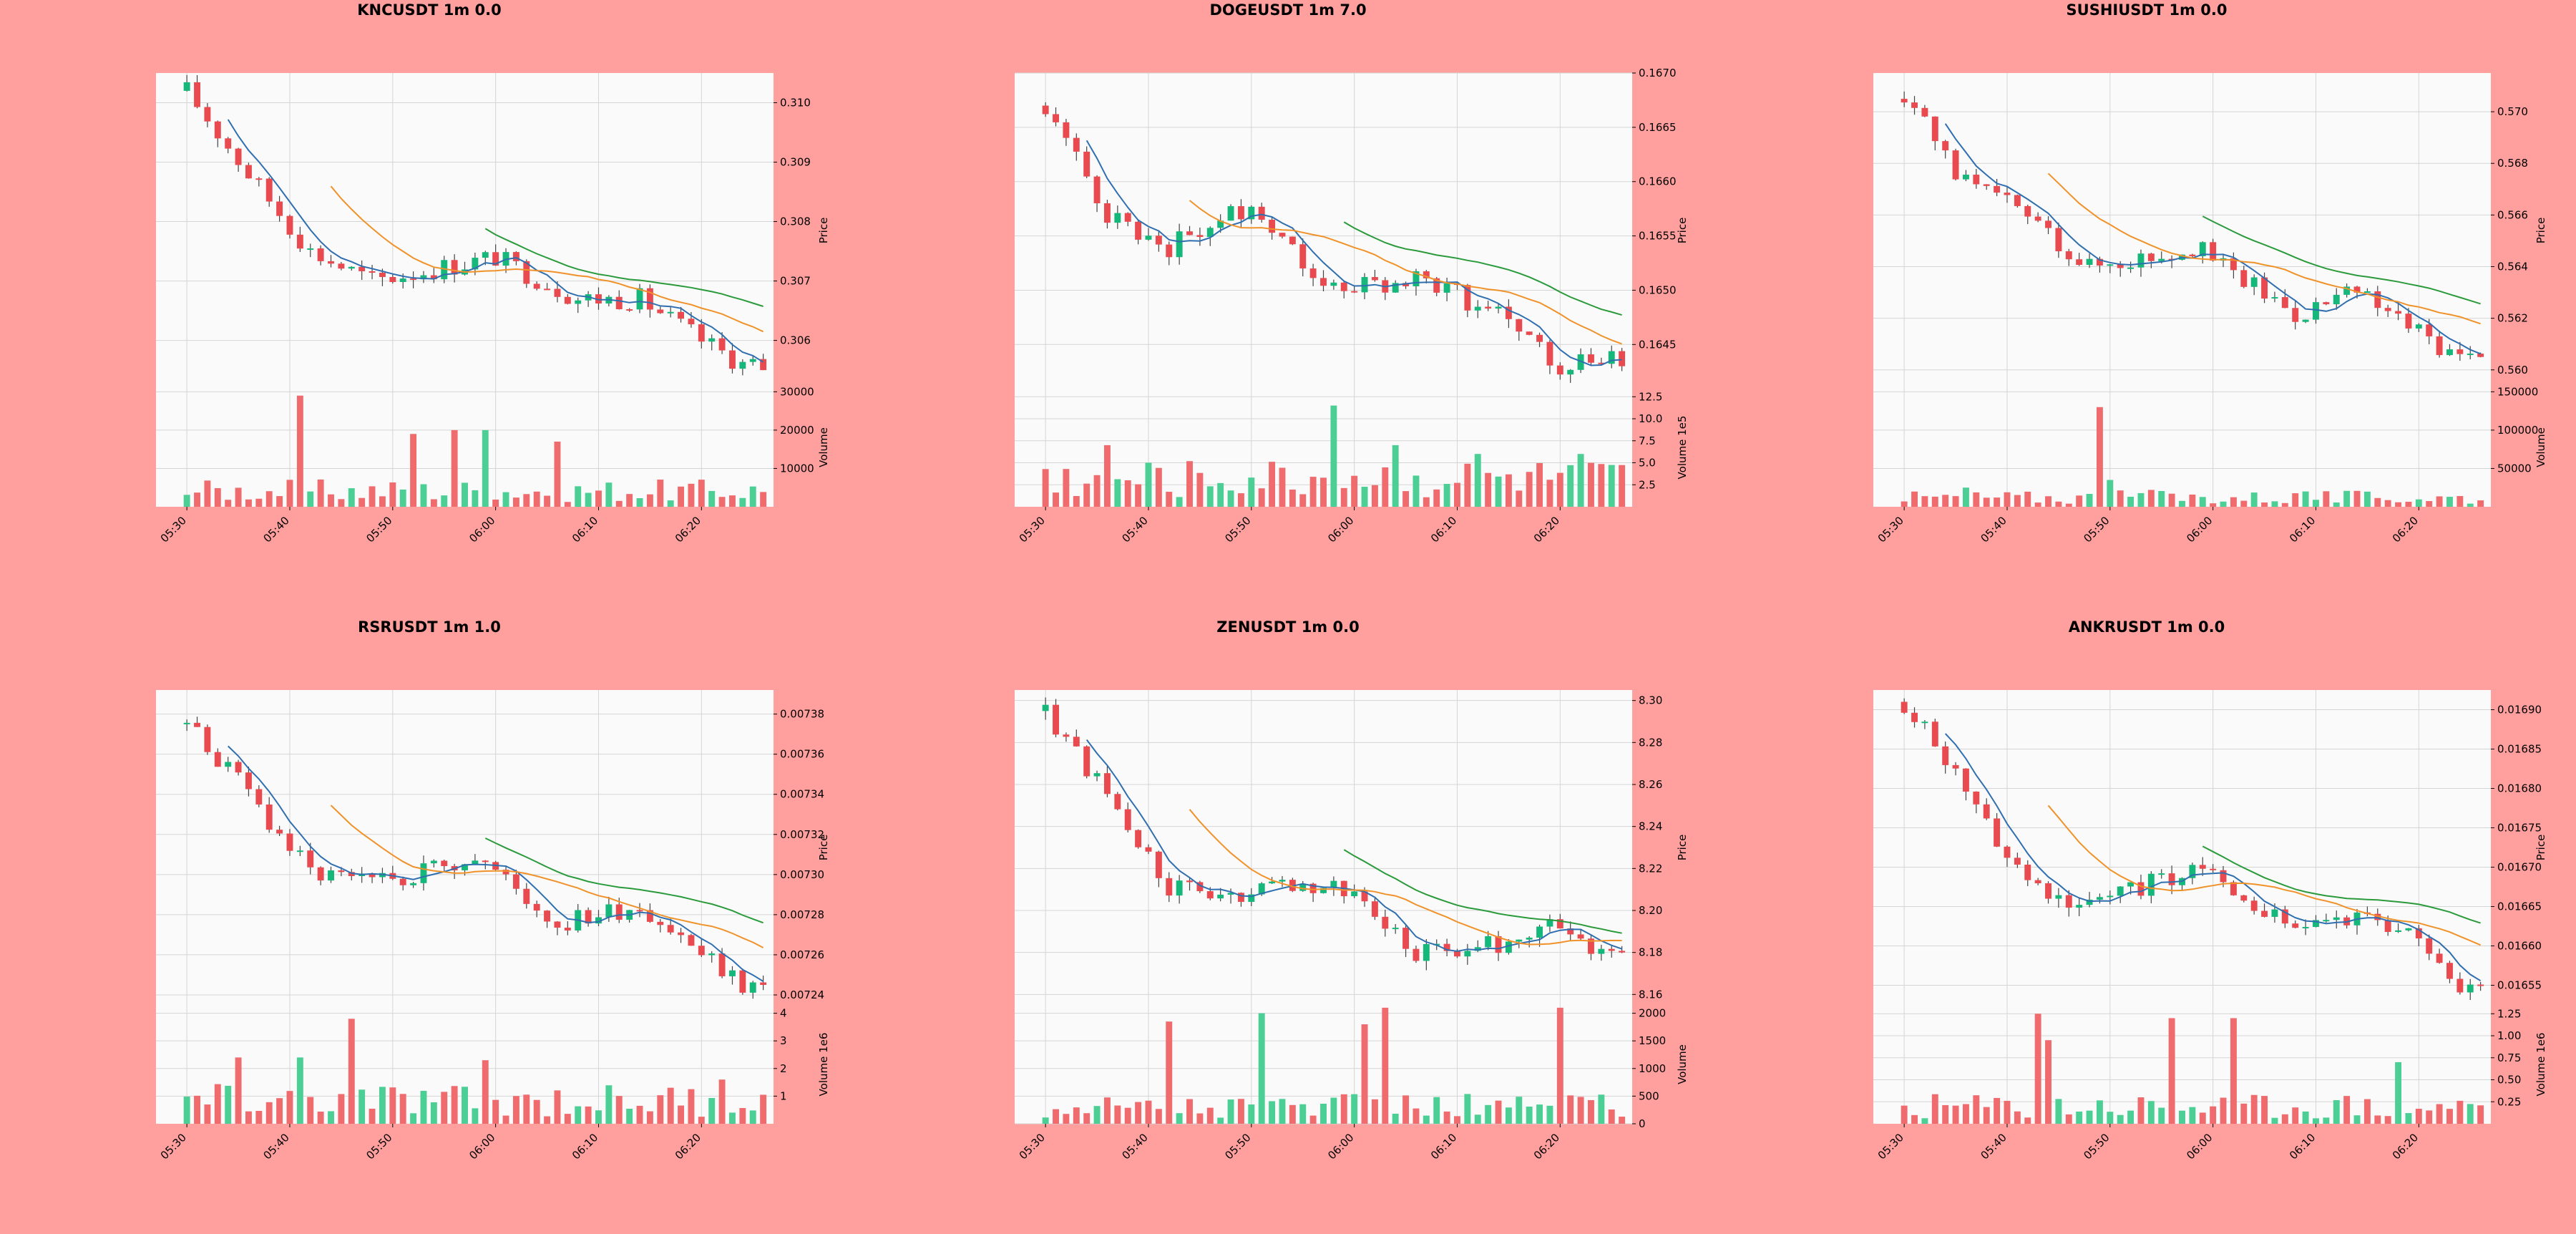 Image resolution: width=2576 pixels, height=1234 pixels. Describe the element at coordinates (802, 875) in the screenshot. I see `price-tick-label: 0.00730` at that location.